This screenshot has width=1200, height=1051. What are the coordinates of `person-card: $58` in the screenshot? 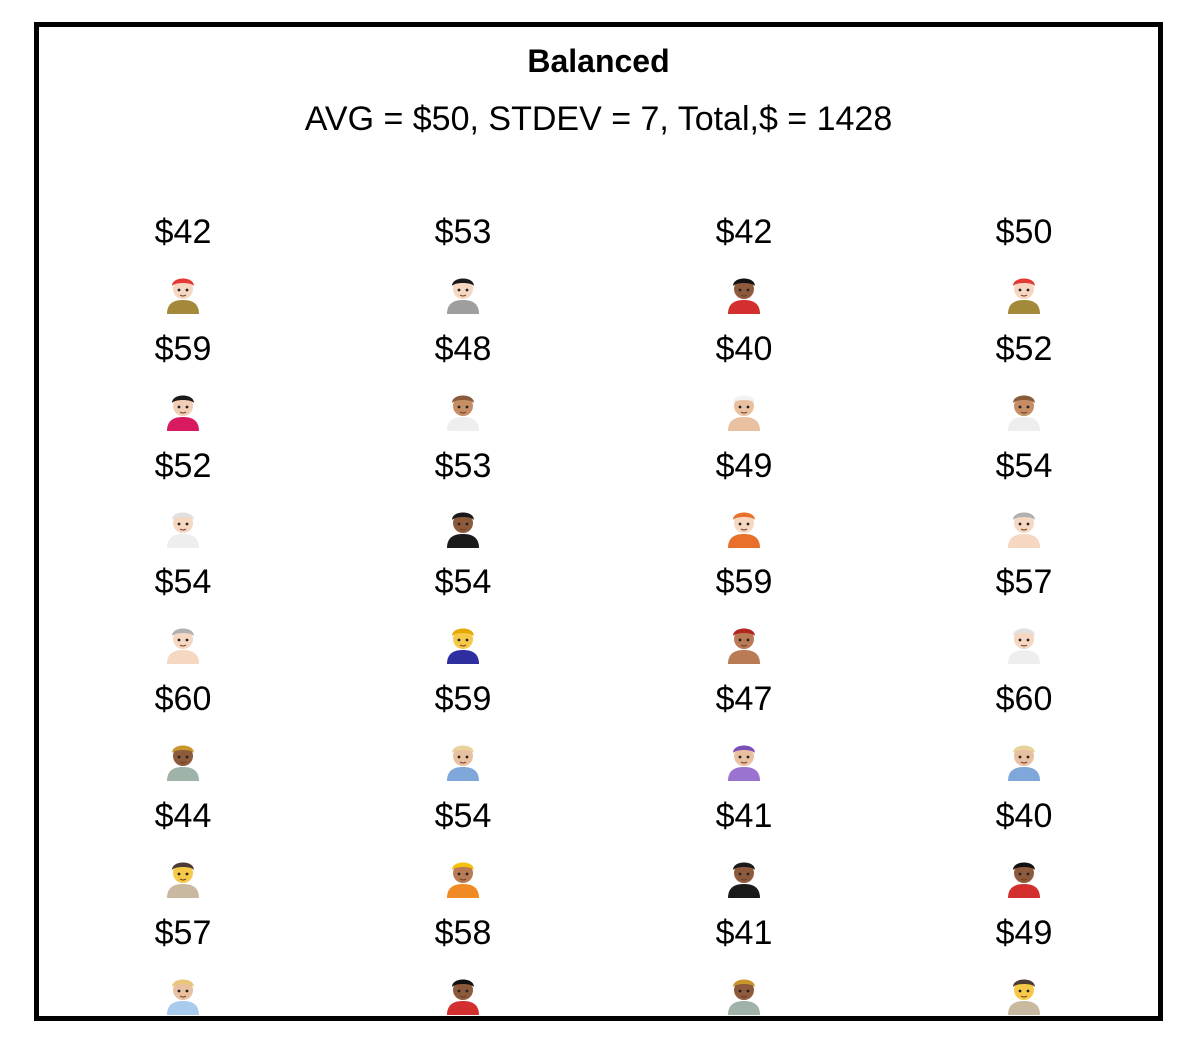 It's located at (463, 964).